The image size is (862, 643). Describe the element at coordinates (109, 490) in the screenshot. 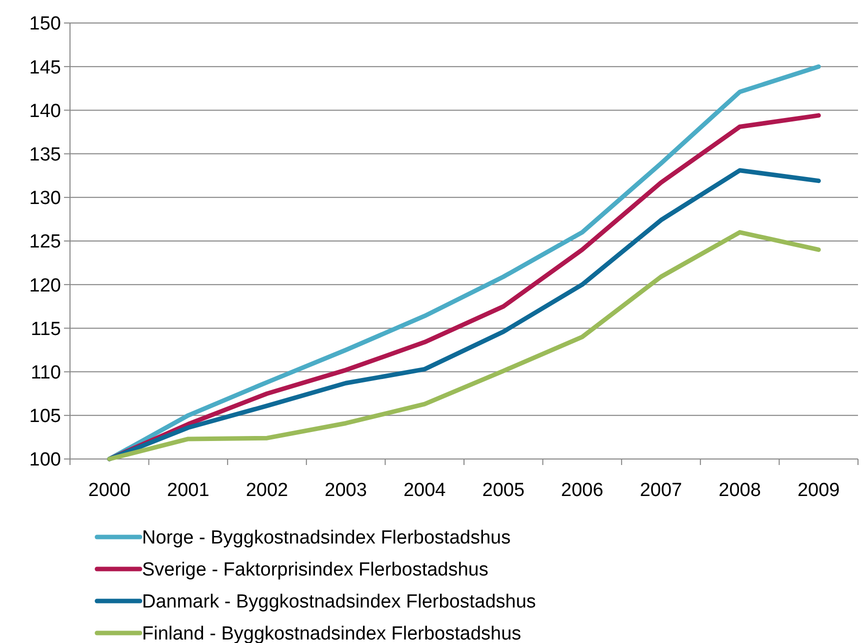

I see `x-tick-label: 2000` at that location.